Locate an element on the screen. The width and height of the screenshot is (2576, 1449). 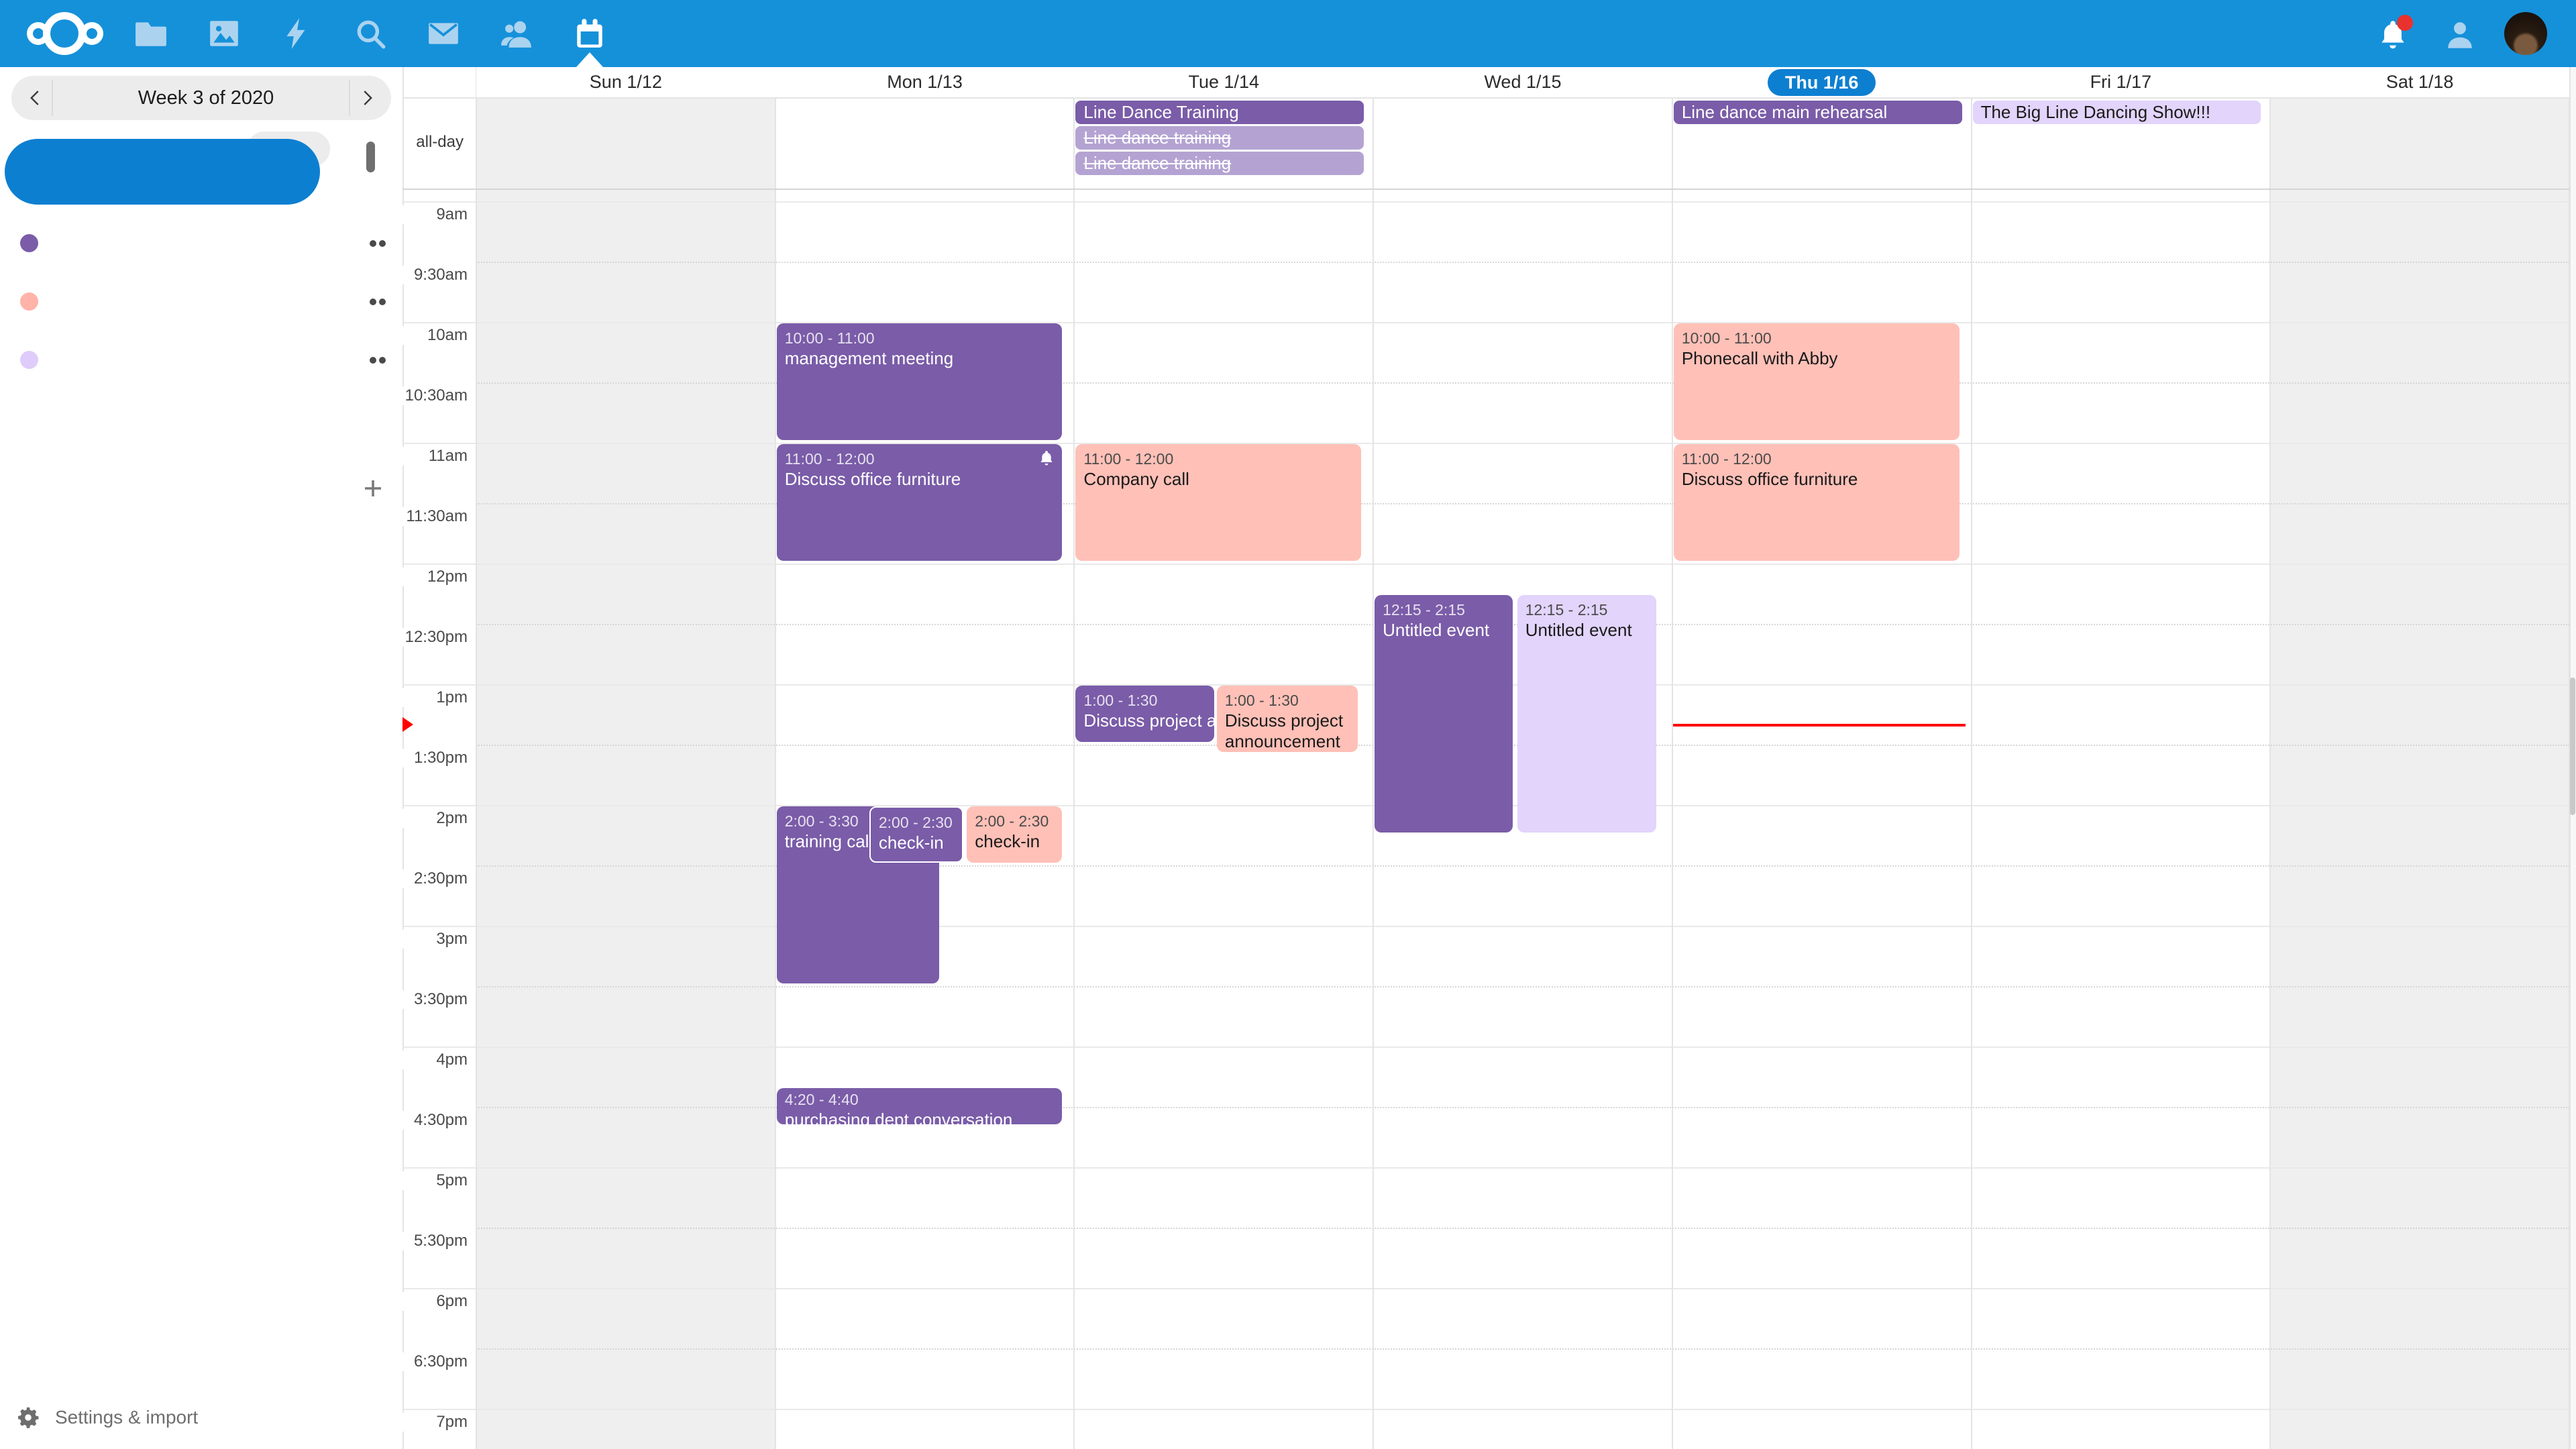
app-calendar is located at coordinates (589, 33).